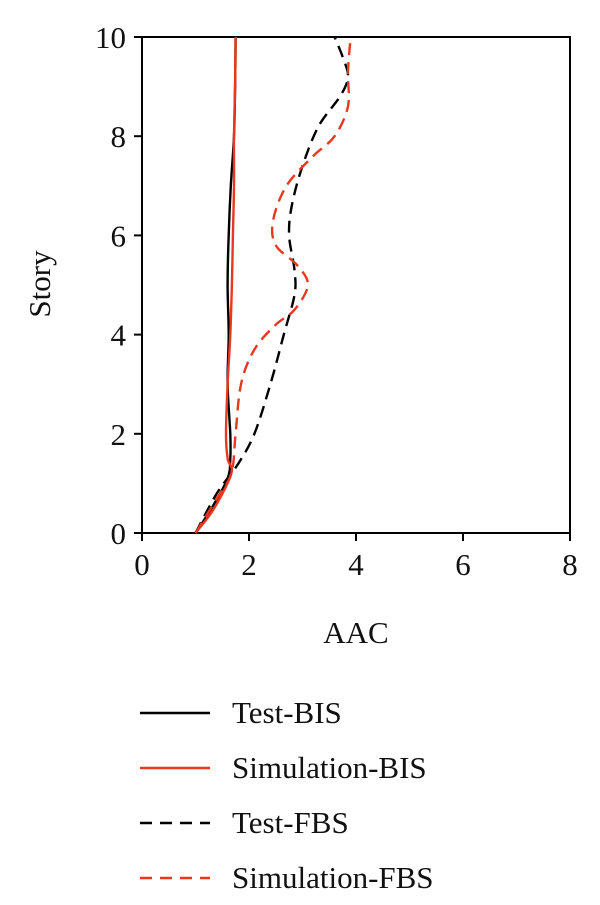 Image resolution: width=600 pixels, height=905 pixels. What do you see at coordinates (355, 632) in the screenshot?
I see `x-axis-title: AAC` at bounding box center [355, 632].